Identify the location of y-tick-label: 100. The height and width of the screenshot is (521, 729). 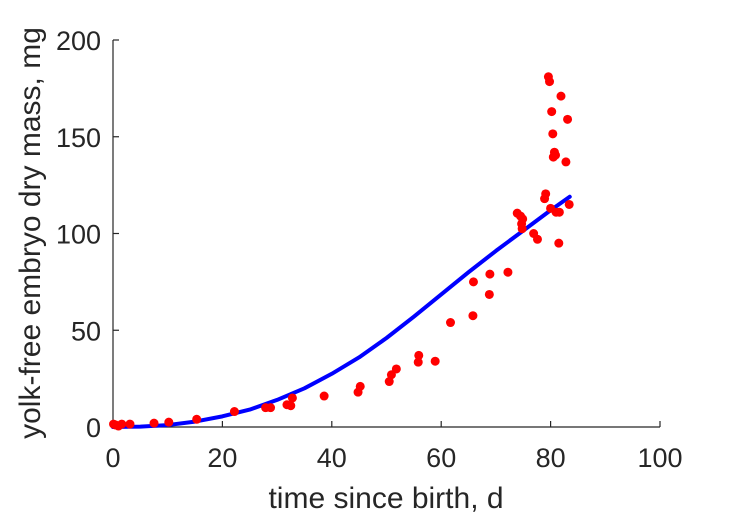
(78, 235).